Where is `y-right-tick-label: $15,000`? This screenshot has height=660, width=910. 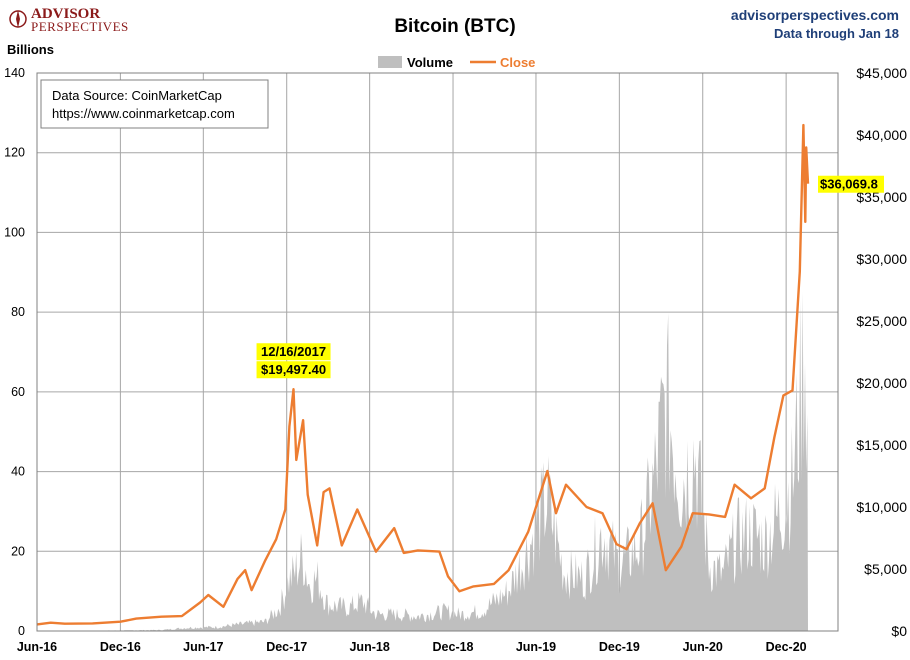
y-right-tick-label: $15,000 is located at coordinates (881, 445).